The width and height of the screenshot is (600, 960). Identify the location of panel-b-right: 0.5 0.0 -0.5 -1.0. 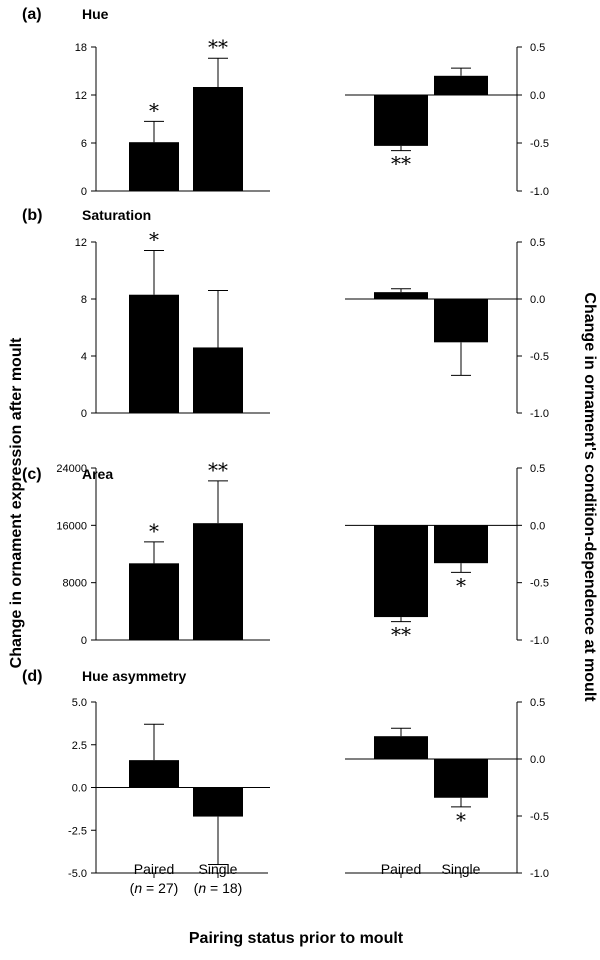
(447, 328).